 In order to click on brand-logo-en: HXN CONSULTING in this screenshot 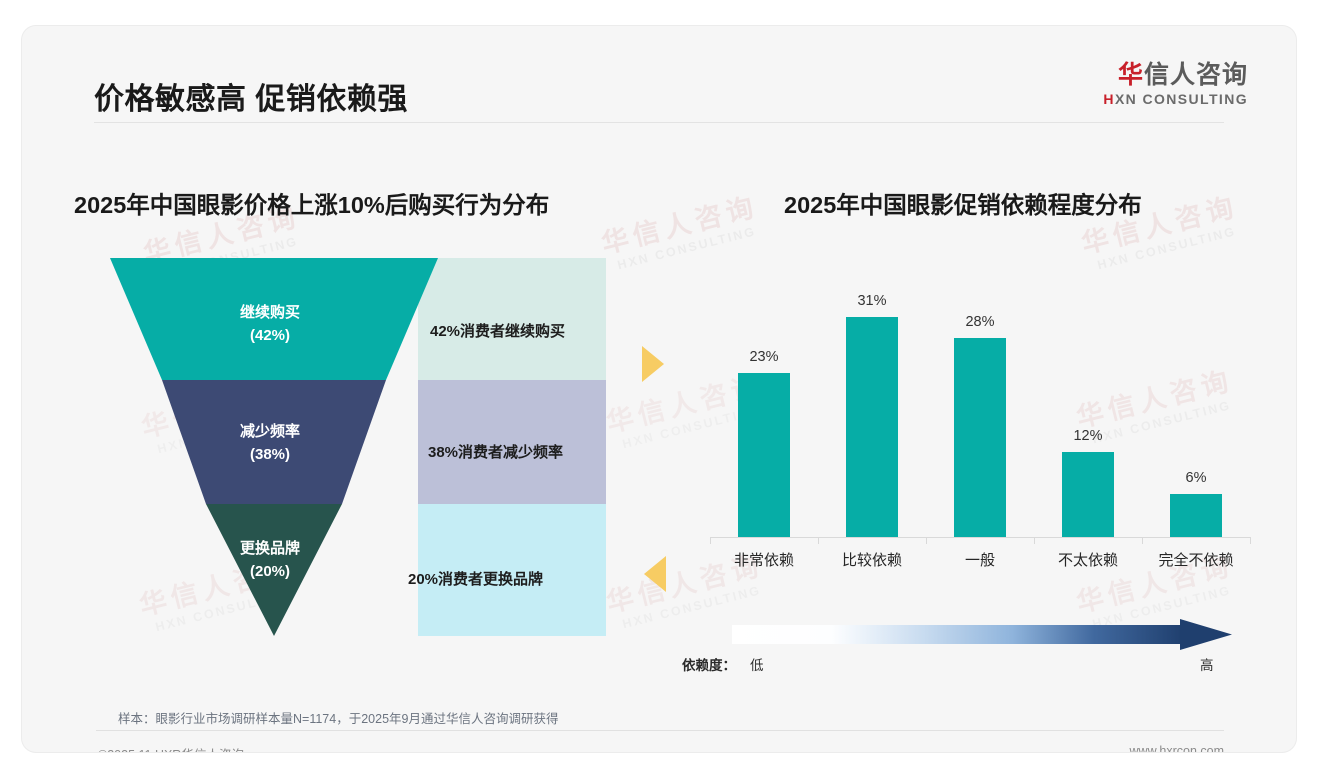, I will do `click(1175, 99)`.